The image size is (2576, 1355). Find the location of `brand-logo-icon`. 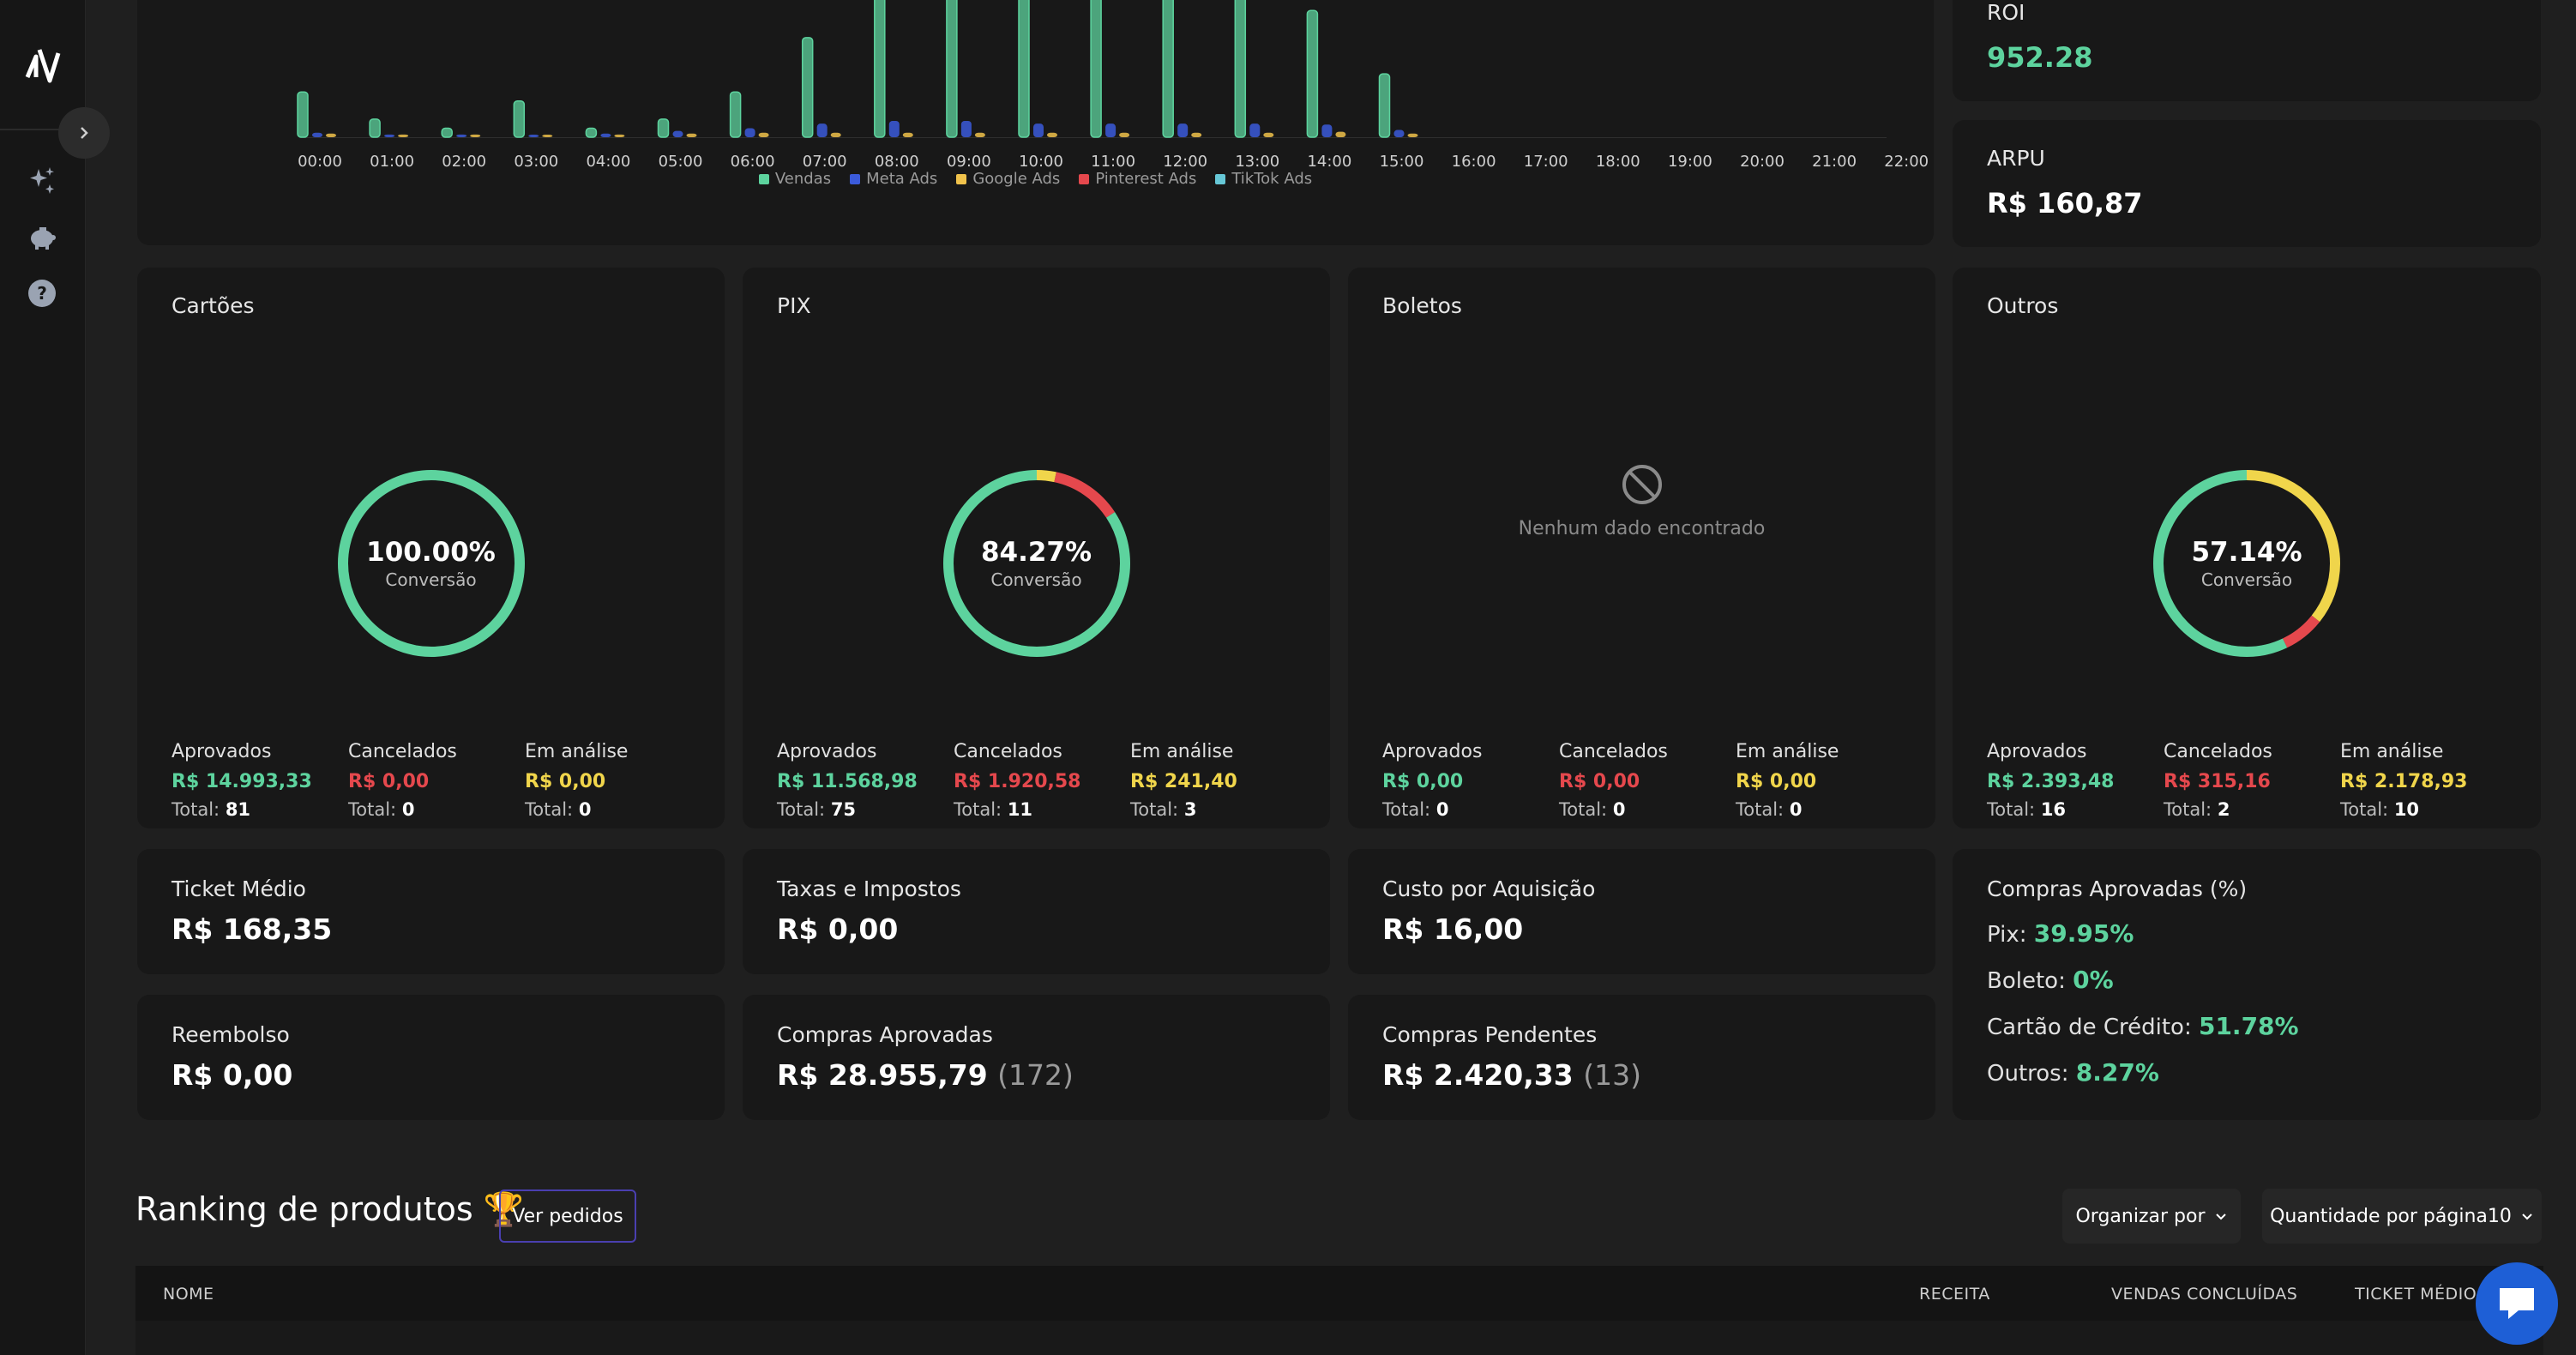

brand-logo-icon is located at coordinates (43, 65).